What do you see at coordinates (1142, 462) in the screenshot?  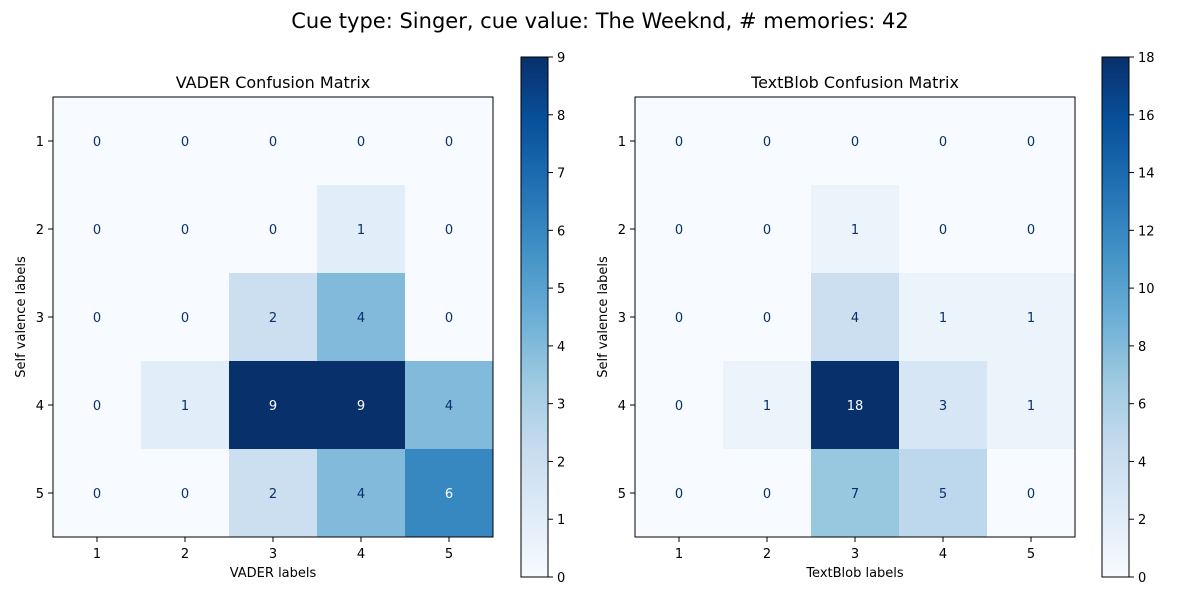 I see `colorbar-tick-label: 4` at bounding box center [1142, 462].